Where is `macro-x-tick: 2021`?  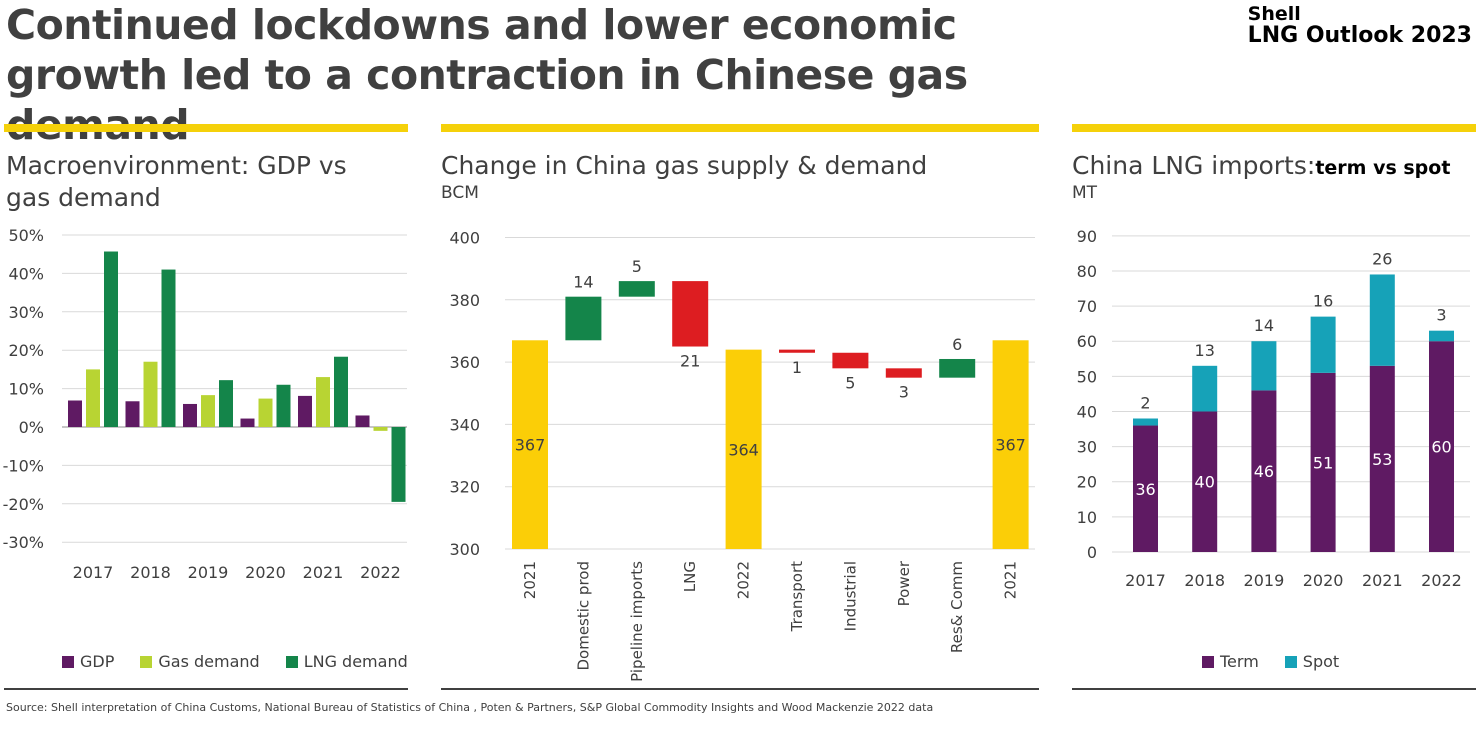
macro-x-tick: 2021 is located at coordinates (323, 572).